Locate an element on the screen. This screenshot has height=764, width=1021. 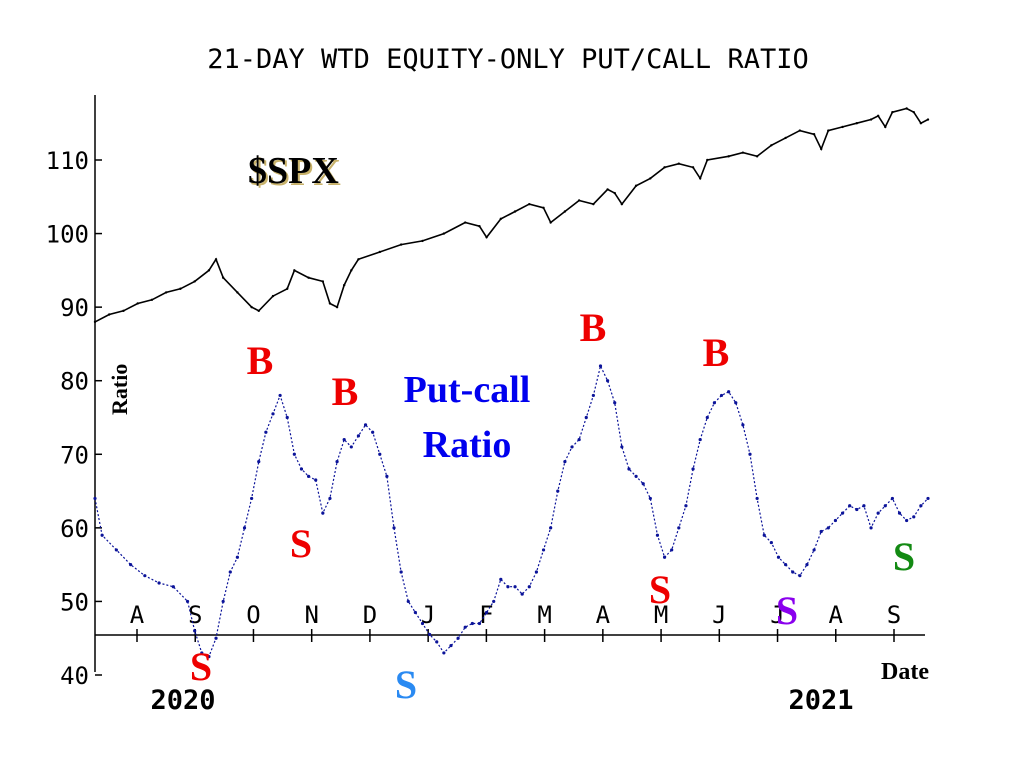
x-tick-label: S is located at coordinates (195, 615).